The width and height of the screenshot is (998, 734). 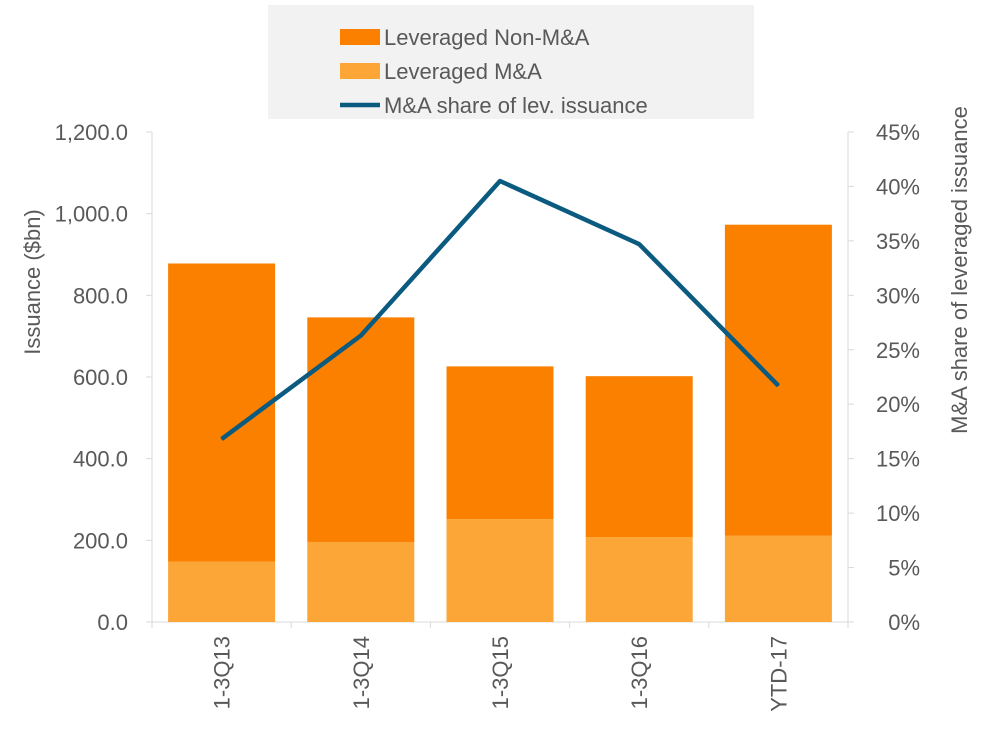 What do you see at coordinates (898, 241) in the screenshot?
I see `y2-tick-label: 35%` at bounding box center [898, 241].